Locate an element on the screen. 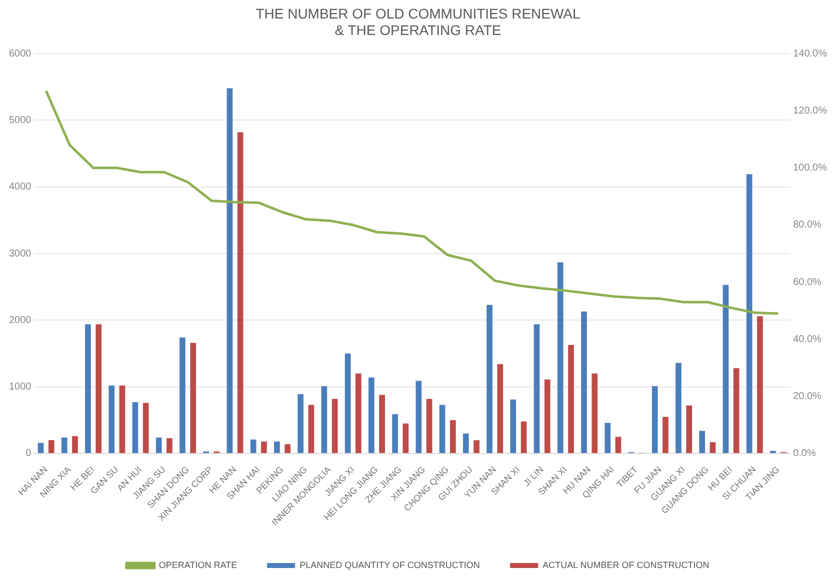 The height and width of the screenshot is (584, 836). chart-title: THE NUMBER OF OLD COMMUNITIES RENEWAL & THE OPERATING RATE is located at coordinates (418, 21).